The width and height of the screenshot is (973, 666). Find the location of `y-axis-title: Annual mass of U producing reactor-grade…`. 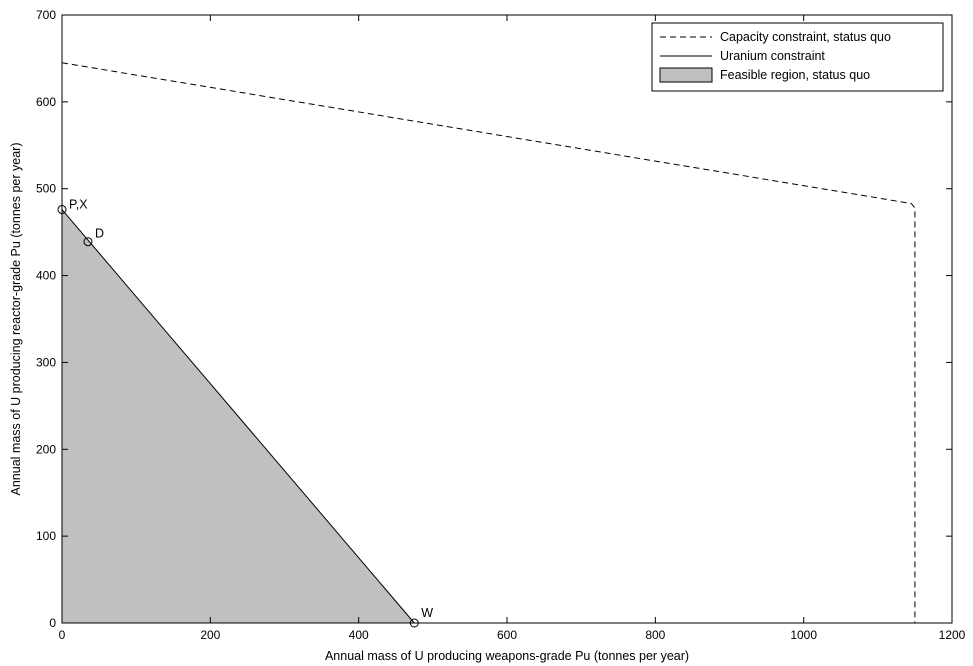

y-axis-title: Annual mass of U producing reactor-grade… is located at coordinates (16, 319).